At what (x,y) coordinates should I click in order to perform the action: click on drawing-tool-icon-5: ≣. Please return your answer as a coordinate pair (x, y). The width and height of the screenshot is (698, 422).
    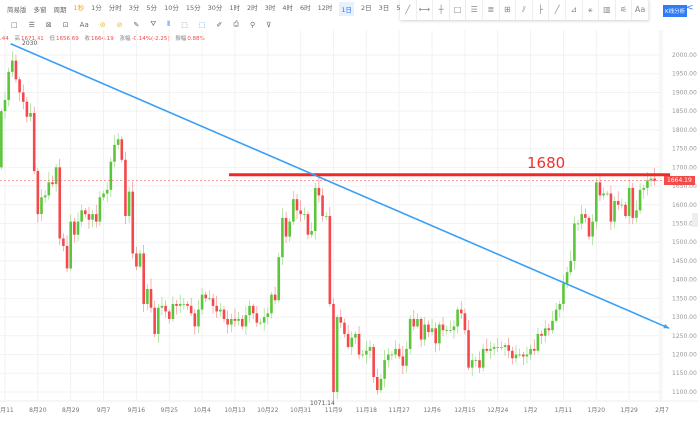
    Looking at the image, I should click on (491, 10).